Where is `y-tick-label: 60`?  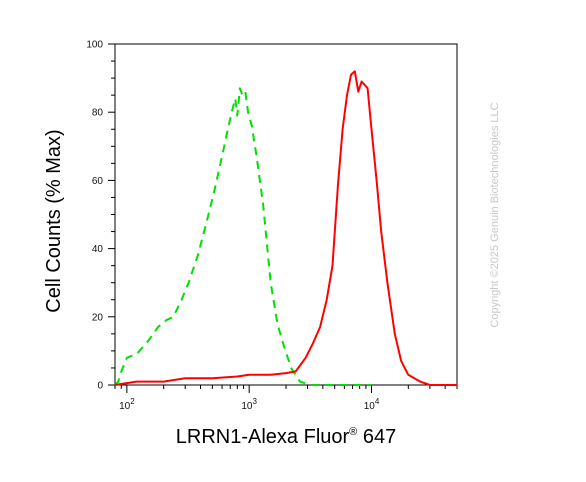 y-tick-label: 60 is located at coordinates (98, 181).